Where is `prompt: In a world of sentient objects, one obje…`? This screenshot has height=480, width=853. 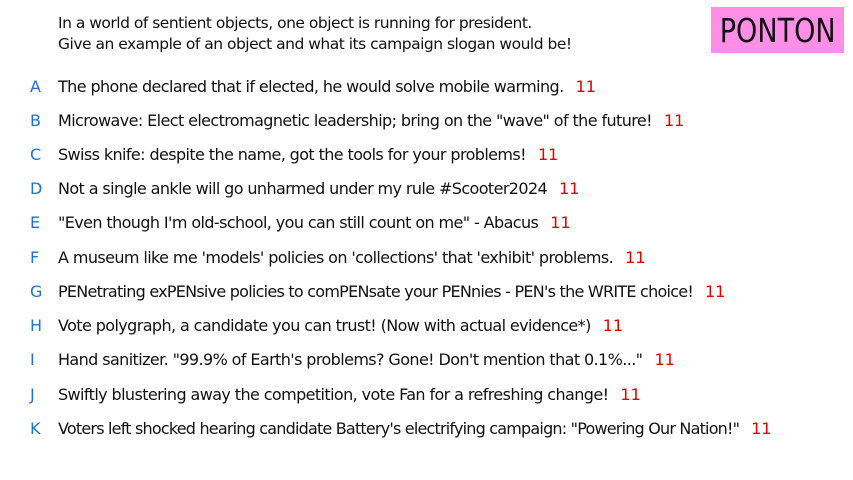
prompt: In a world of sentient objects, one obje… is located at coordinates (378, 34).